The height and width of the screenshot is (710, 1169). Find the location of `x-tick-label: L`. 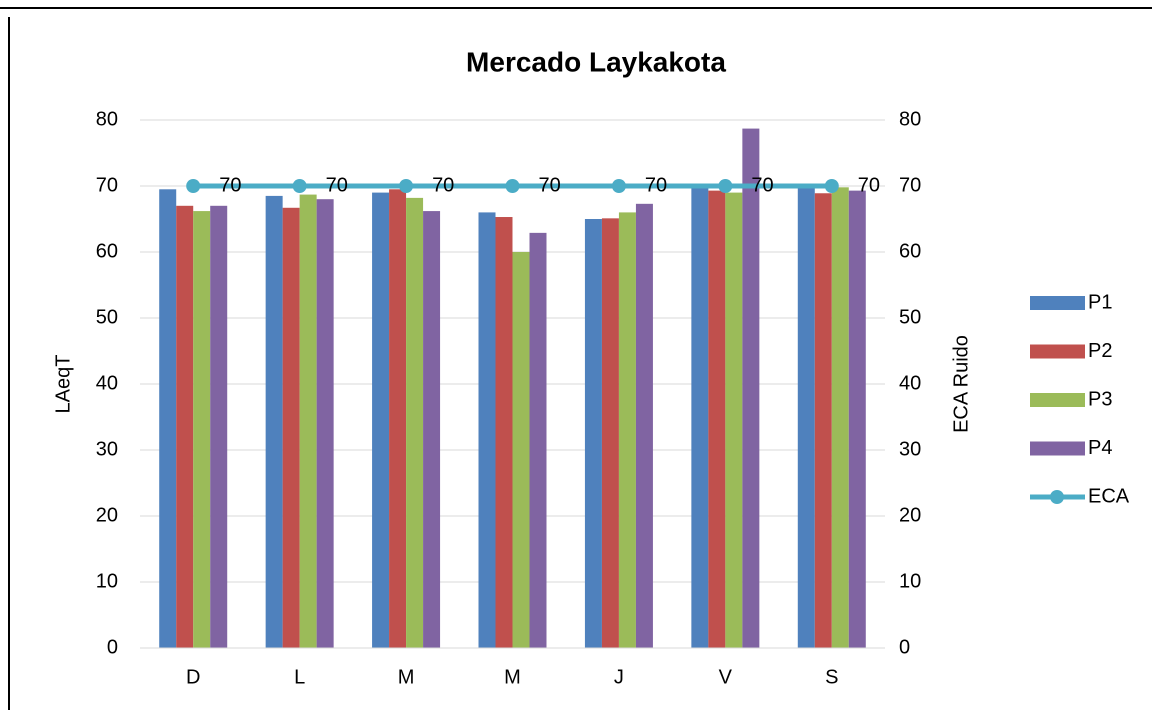

x-tick-label: L is located at coordinates (299, 677).